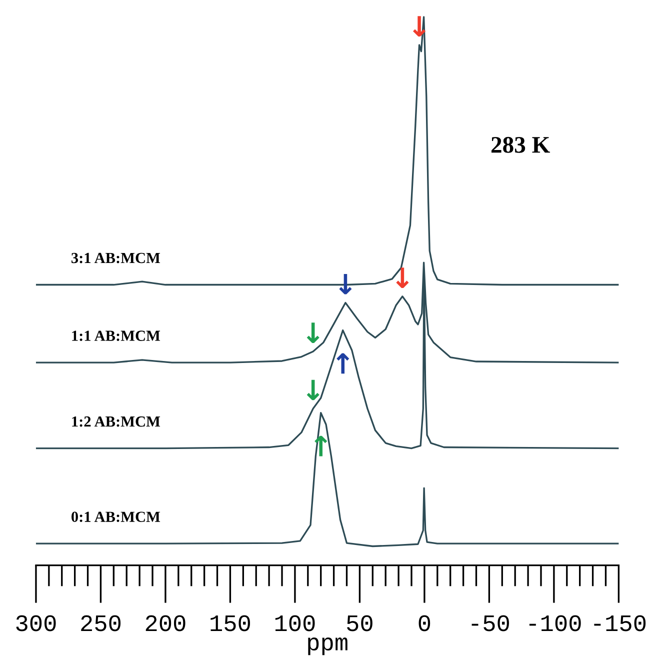 The height and width of the screenshot is (669, 654). I want to click on x-tick-label: 50, so click(359, 623).